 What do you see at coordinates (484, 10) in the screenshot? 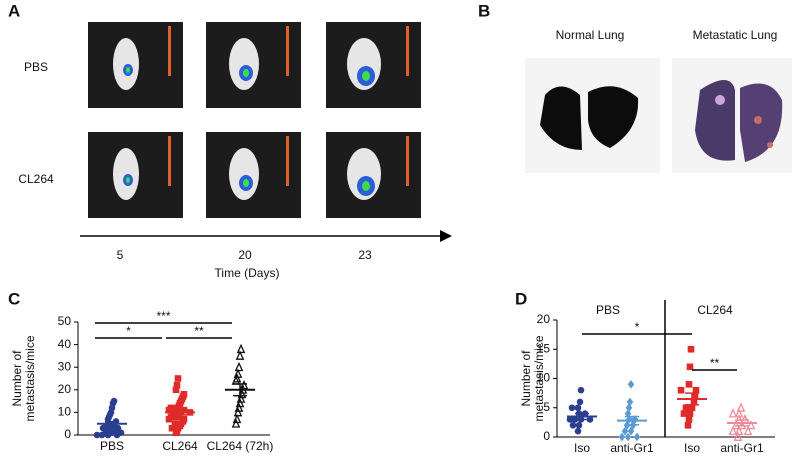
I see `panel-label: B` at bounding box center [484, 10].